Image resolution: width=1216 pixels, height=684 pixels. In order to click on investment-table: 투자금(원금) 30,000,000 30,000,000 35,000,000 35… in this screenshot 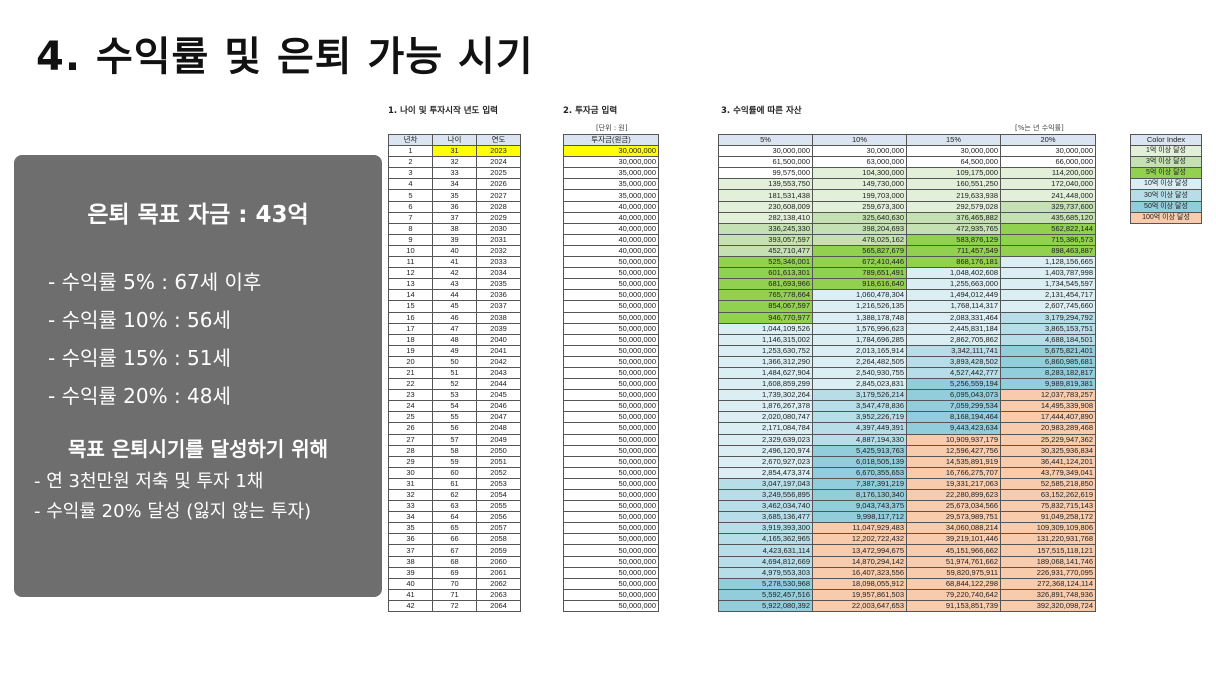, I will do `click(611, 373)`.